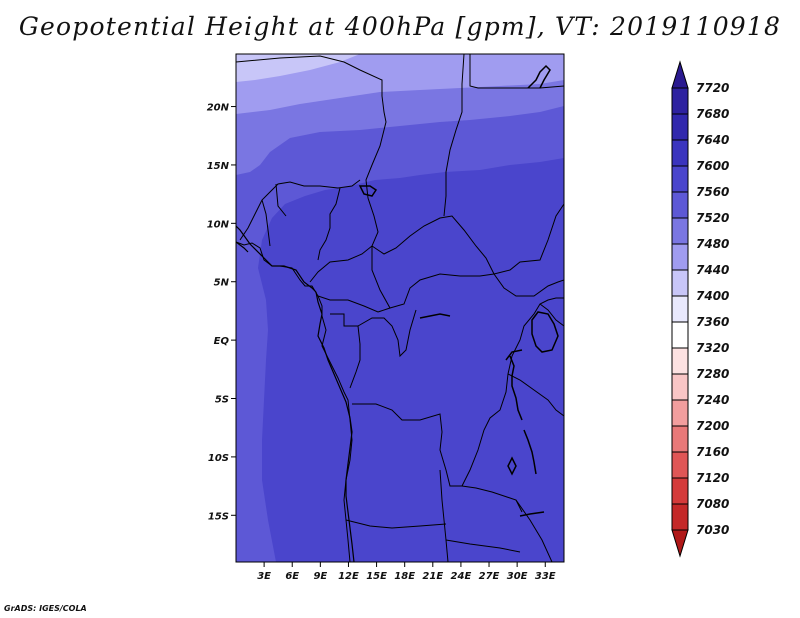 This screenshot has height=618, width=800. What do you see at coordinates (295, 393) in the screenshot?
I see `coastline-africa` at bounding box center [295, 393].